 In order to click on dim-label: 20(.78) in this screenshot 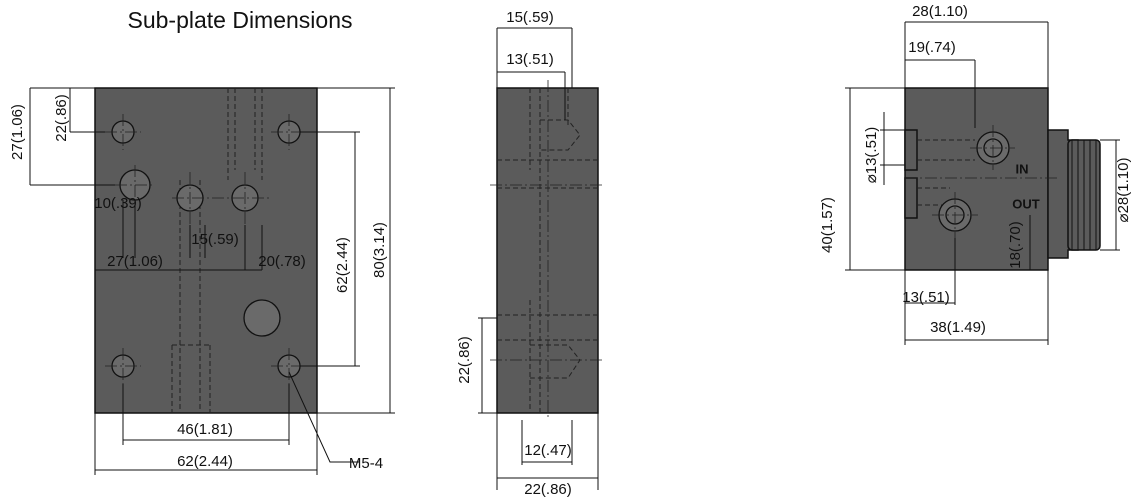, I will do `click(282, 261)`.